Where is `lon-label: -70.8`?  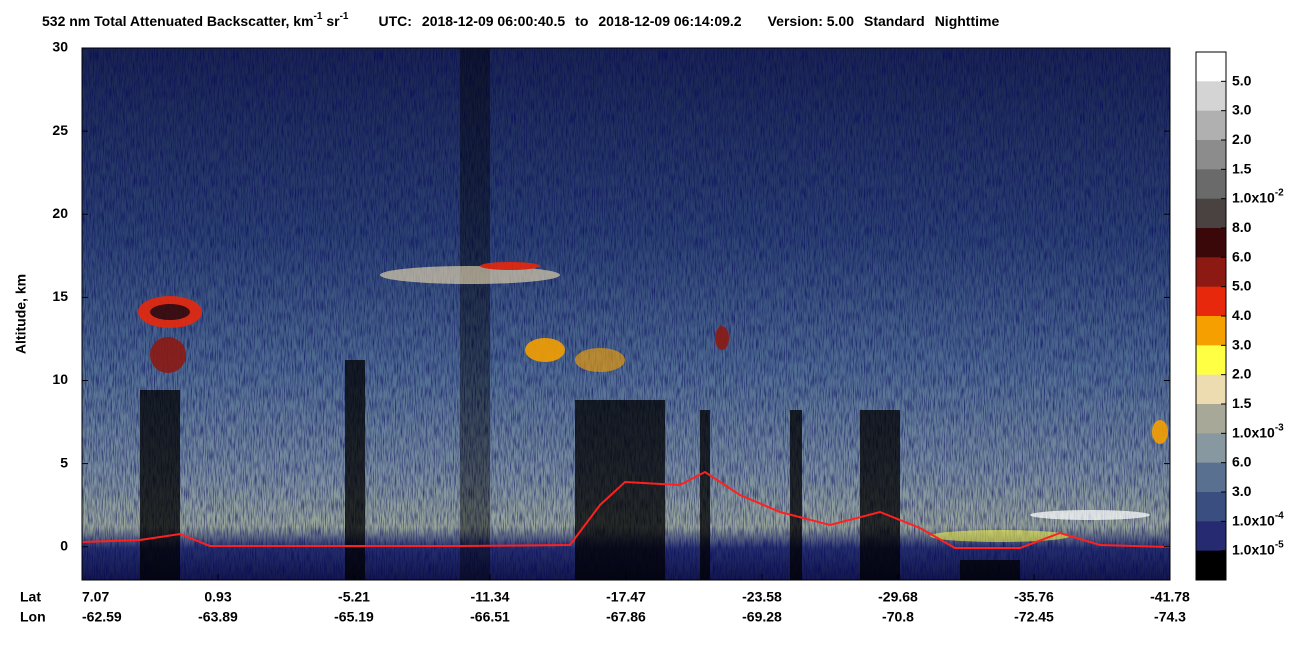
lon-label: -70.8 is located at coordinates (898, 617).